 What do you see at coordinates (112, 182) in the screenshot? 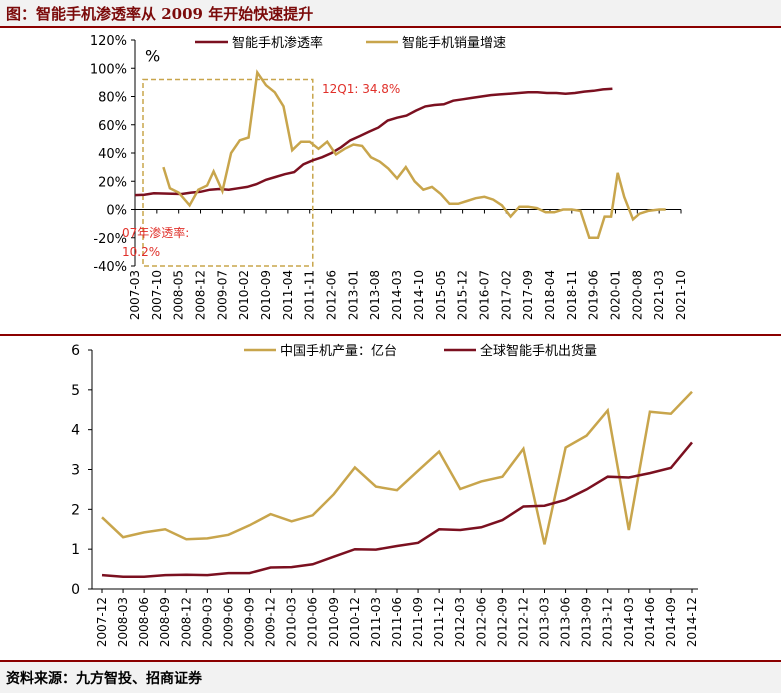
I see `y-tick-label: 20%` at bounding box center [112, 182].